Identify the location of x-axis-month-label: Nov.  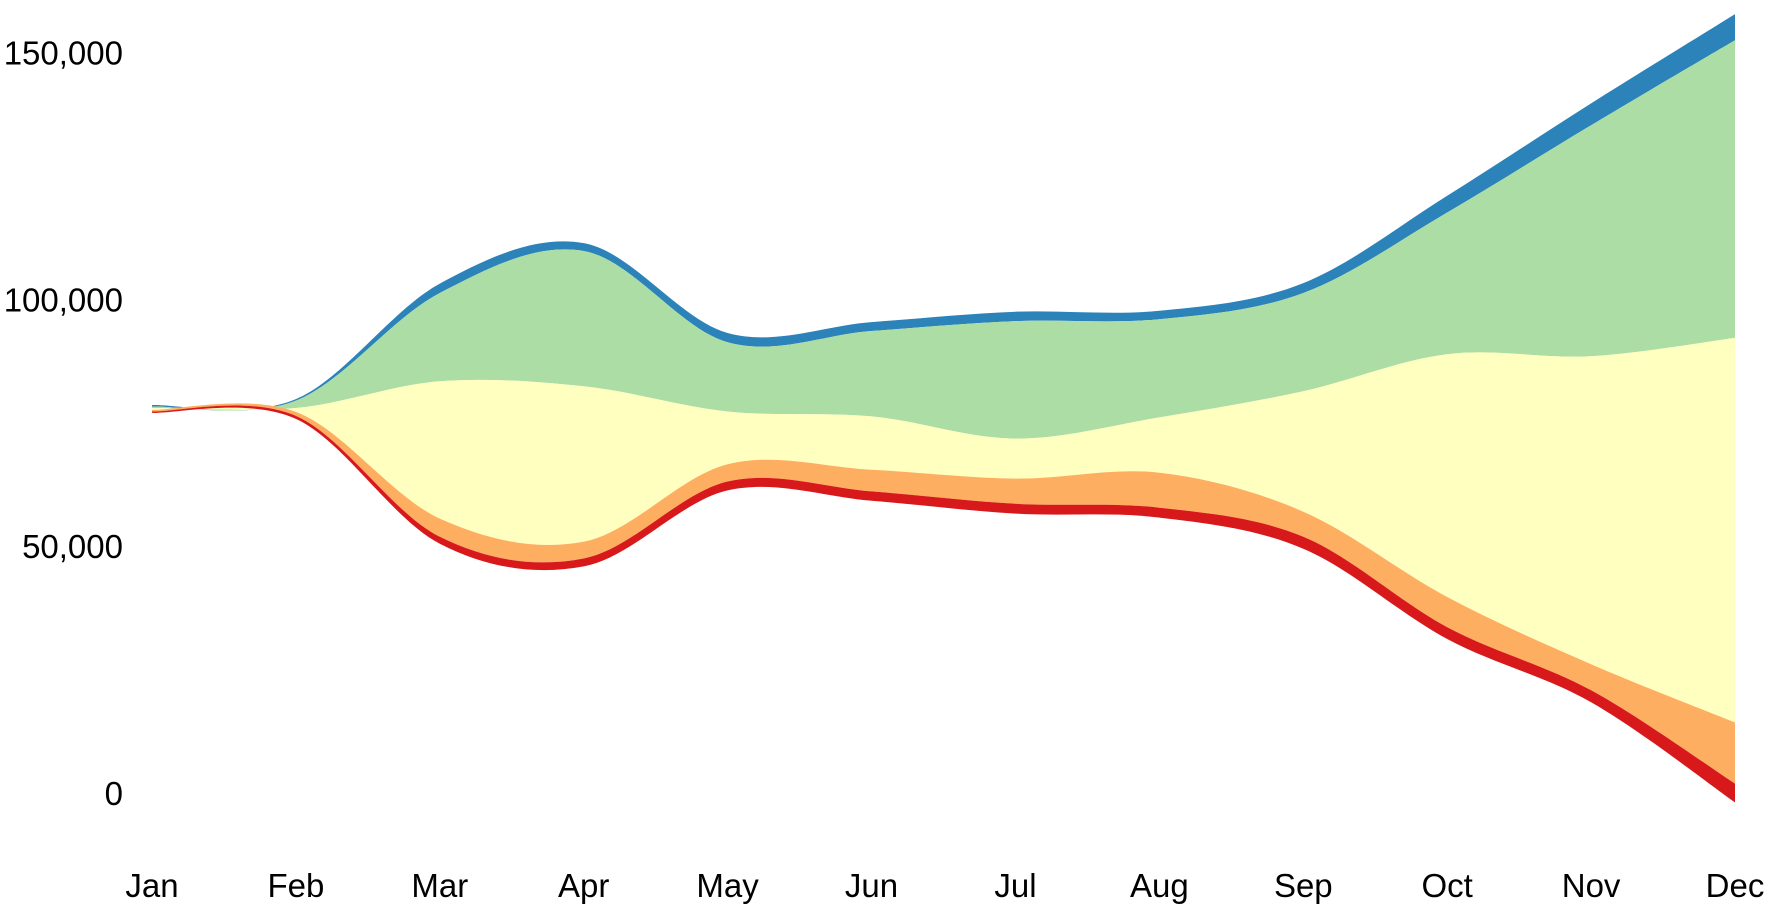
(1591, 885).